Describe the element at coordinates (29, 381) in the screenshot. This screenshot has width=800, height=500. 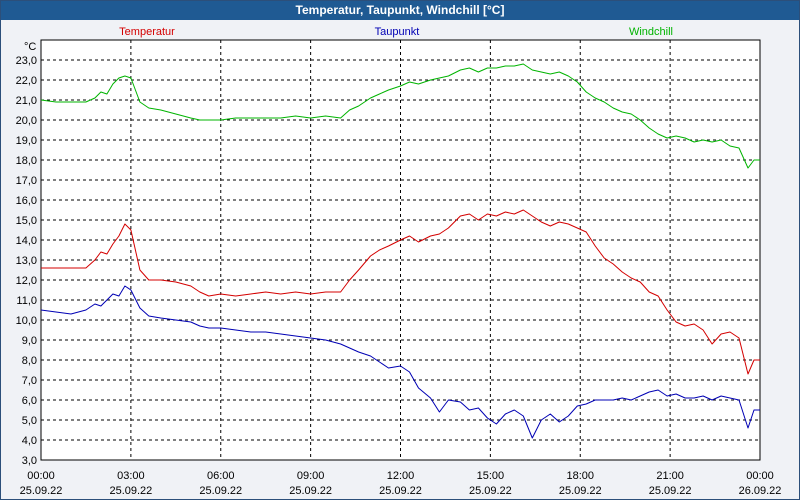
I see `y-tick-label: 7,0` at that location.